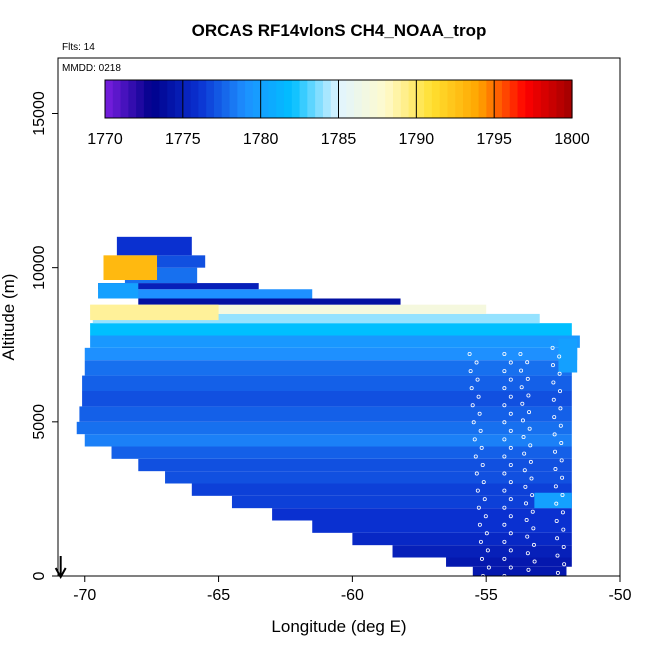  What do you see at coordinates (84, 595) in the screenshot?
I see `x-tick-label: -70` at bounding box center [84, 595].